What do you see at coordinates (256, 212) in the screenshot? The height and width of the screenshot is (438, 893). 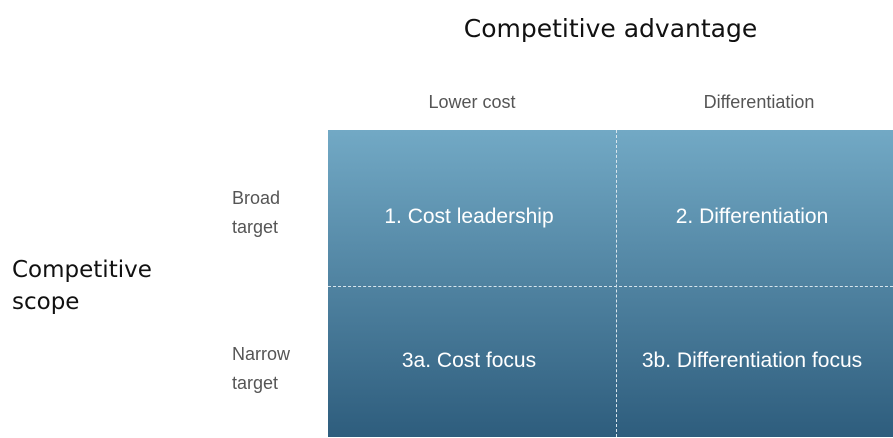 I see `row-header: Broad target` at bounding box center [256, 212].